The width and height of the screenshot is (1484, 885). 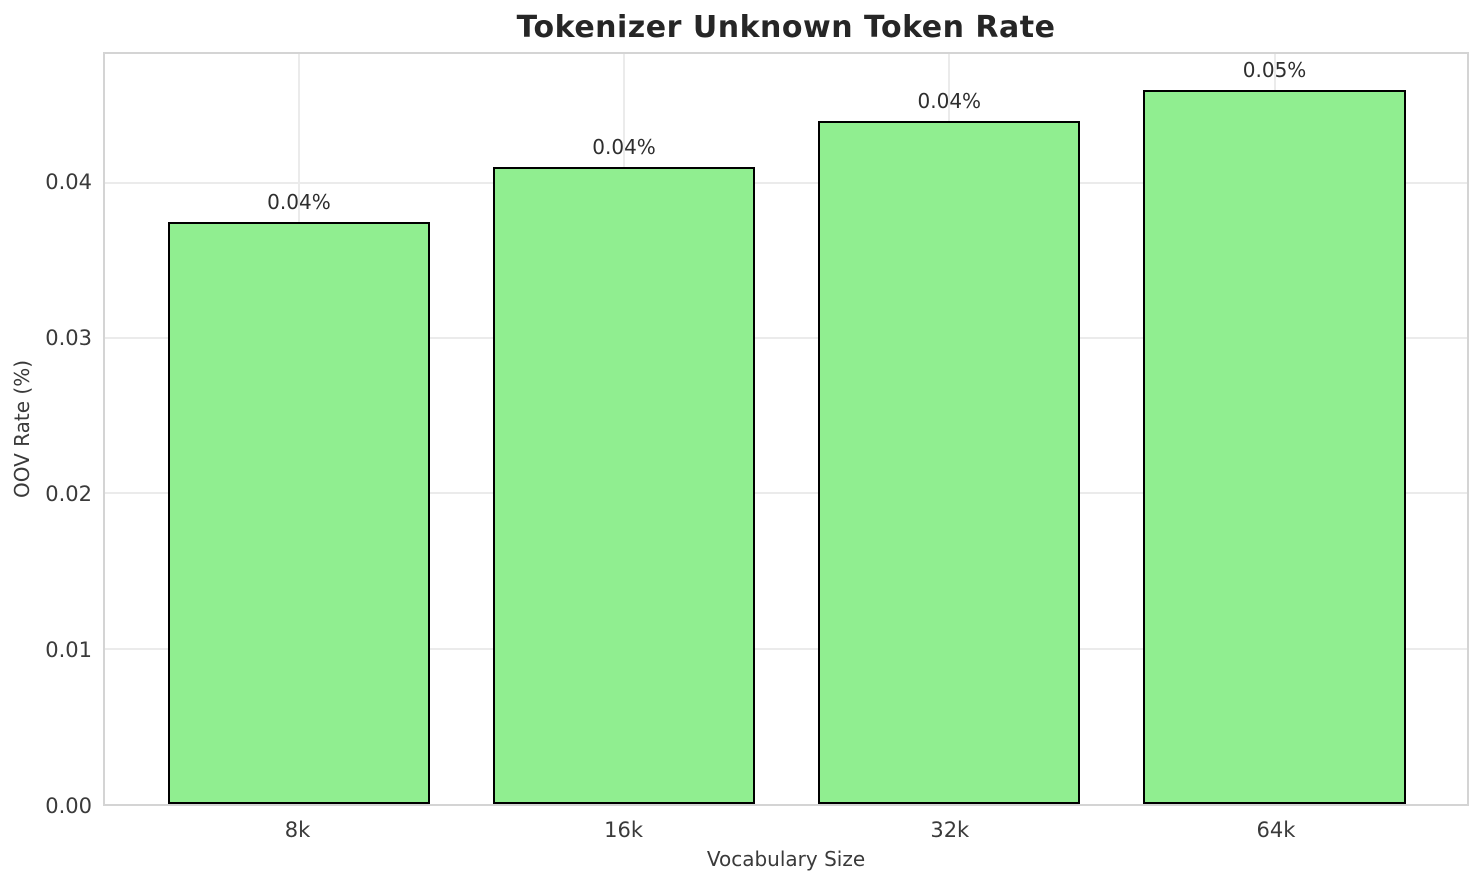 What do you see at coordinates (68, 649) in the screenshot?
I see `y-tick-label: 0.01` at bounding box center [68, 649].